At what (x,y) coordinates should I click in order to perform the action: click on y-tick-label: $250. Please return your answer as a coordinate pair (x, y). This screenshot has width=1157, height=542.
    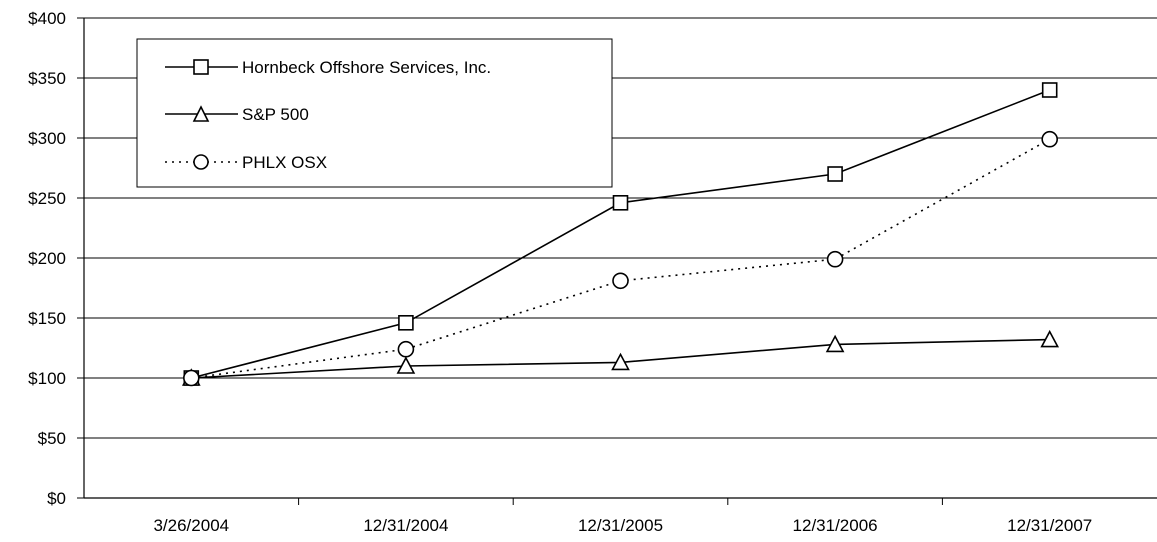
    Looking at the image, I should click on (47, 198).